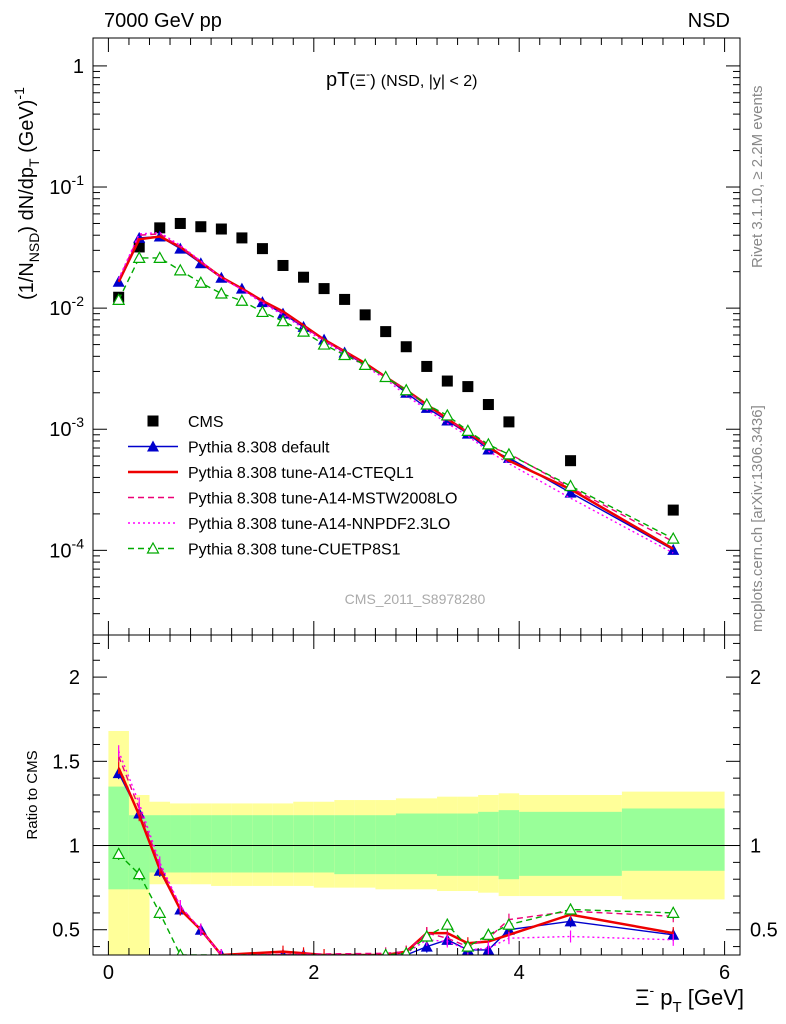 This screenshot has height=1024, width=786. I want to click on x-tick-label: 0, so click(108, 973).